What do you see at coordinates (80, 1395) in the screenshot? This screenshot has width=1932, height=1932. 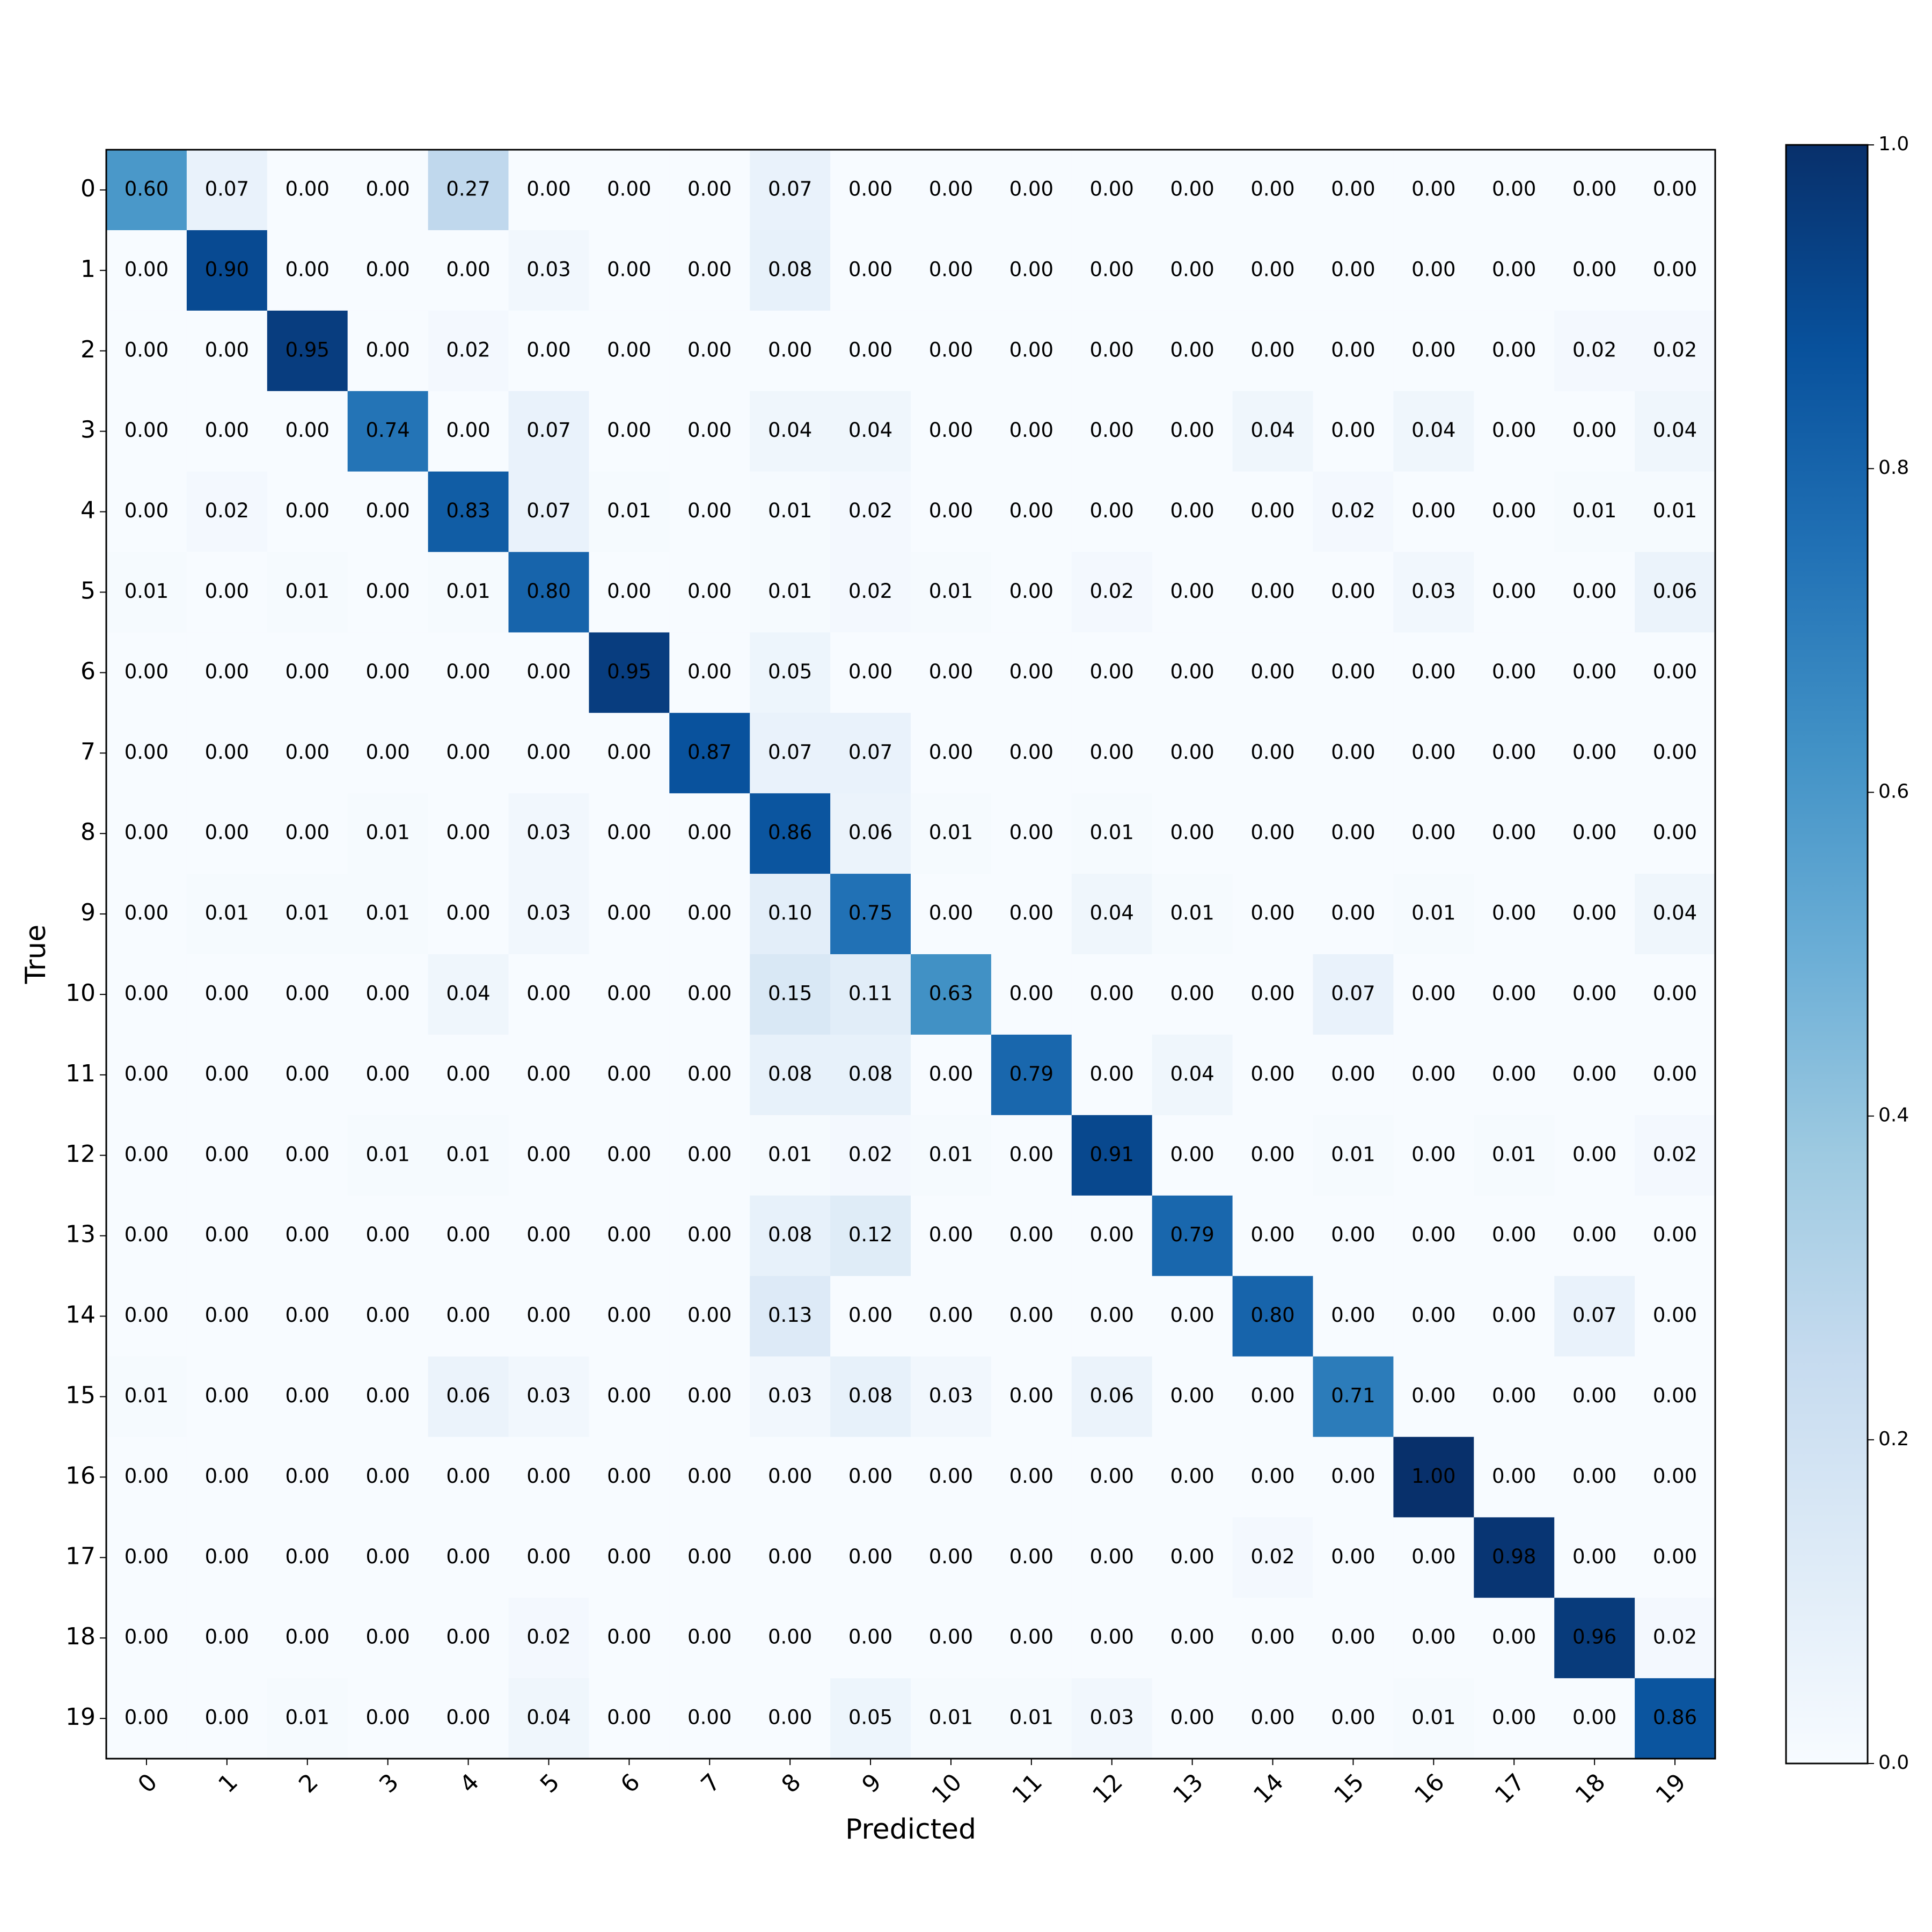 I see `y-tick-label: 15` at bounding box center [80, 1395].